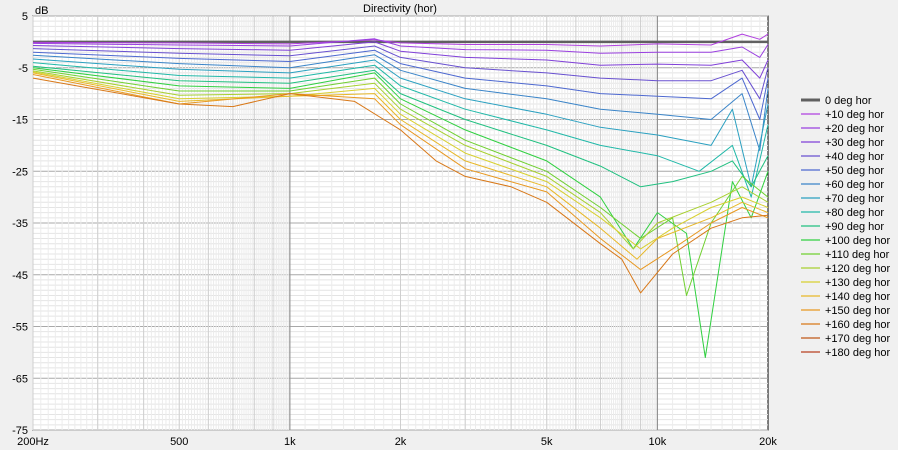 The image size is (898, 450). I want to click on x-tick-label: 500, so click(179, 442).